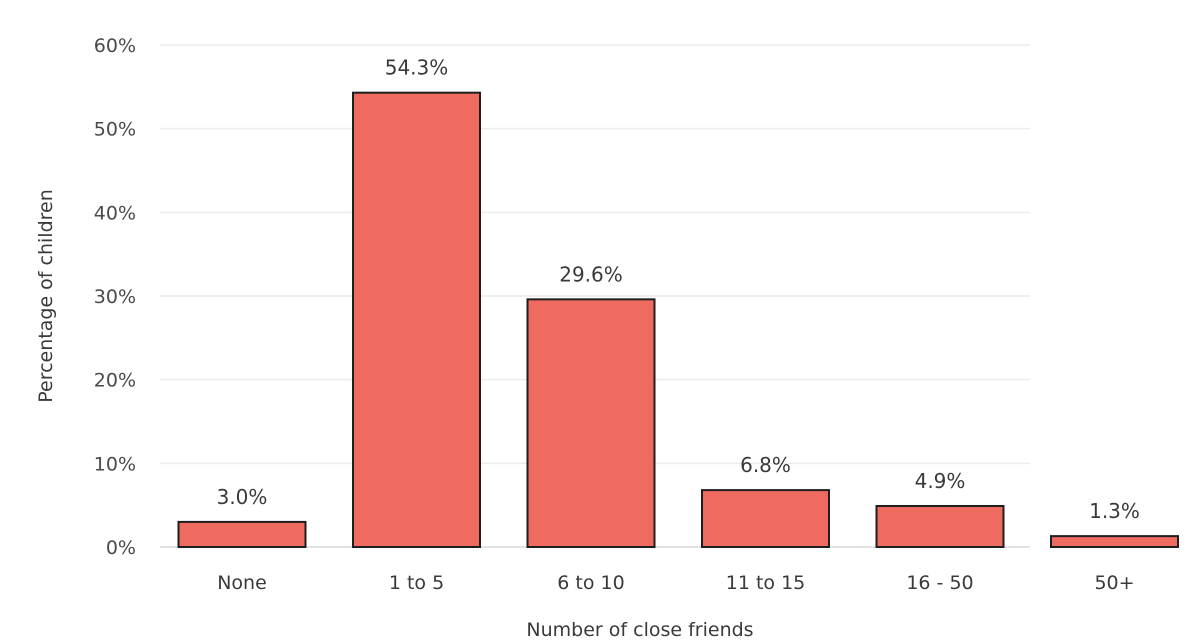  I want to click on y-tick-label: 30%, so click(115, 297).